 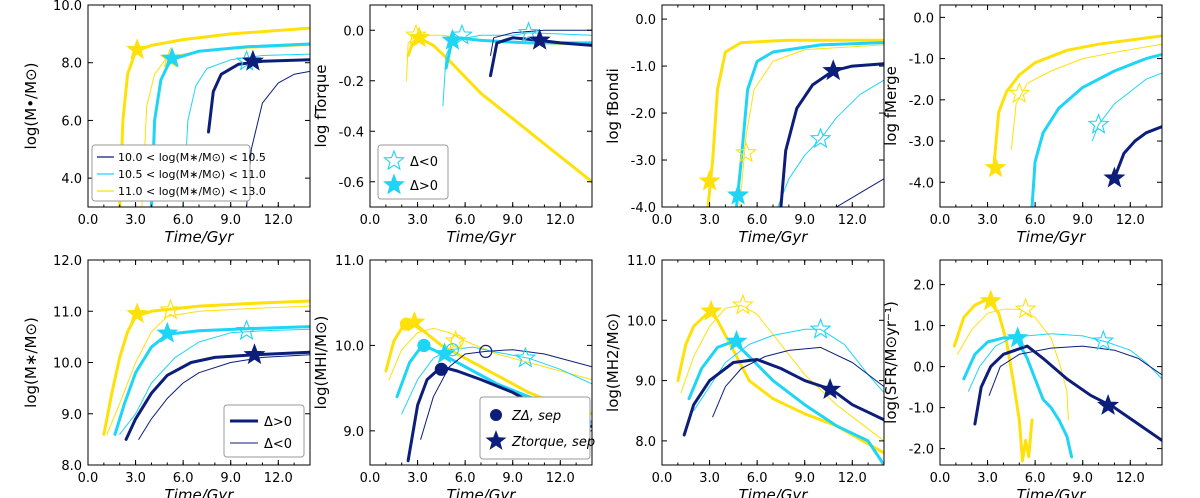 What do you see at coordinates (71, 179) in the screenshot?
I see `y-tick-label: 4.0` at bounding box center [71, 179].